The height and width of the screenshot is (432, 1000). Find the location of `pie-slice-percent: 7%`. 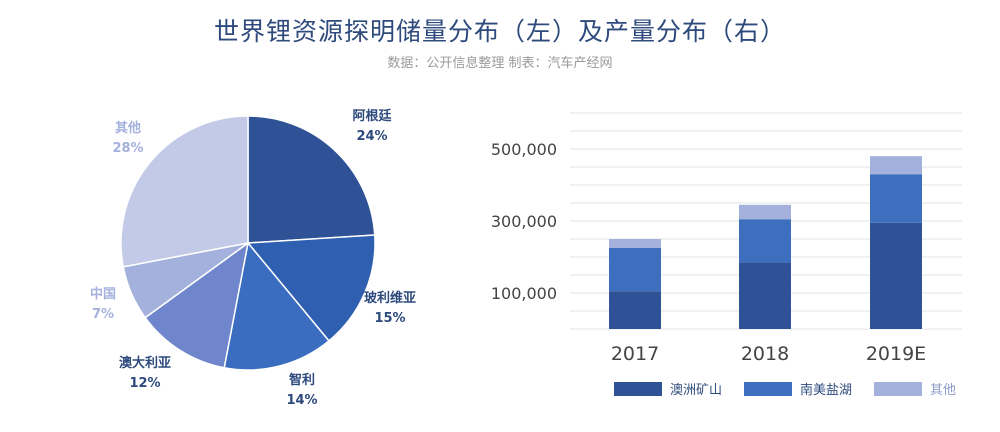

pie-slice-percent: 7% is located at coordinates (103, 314).